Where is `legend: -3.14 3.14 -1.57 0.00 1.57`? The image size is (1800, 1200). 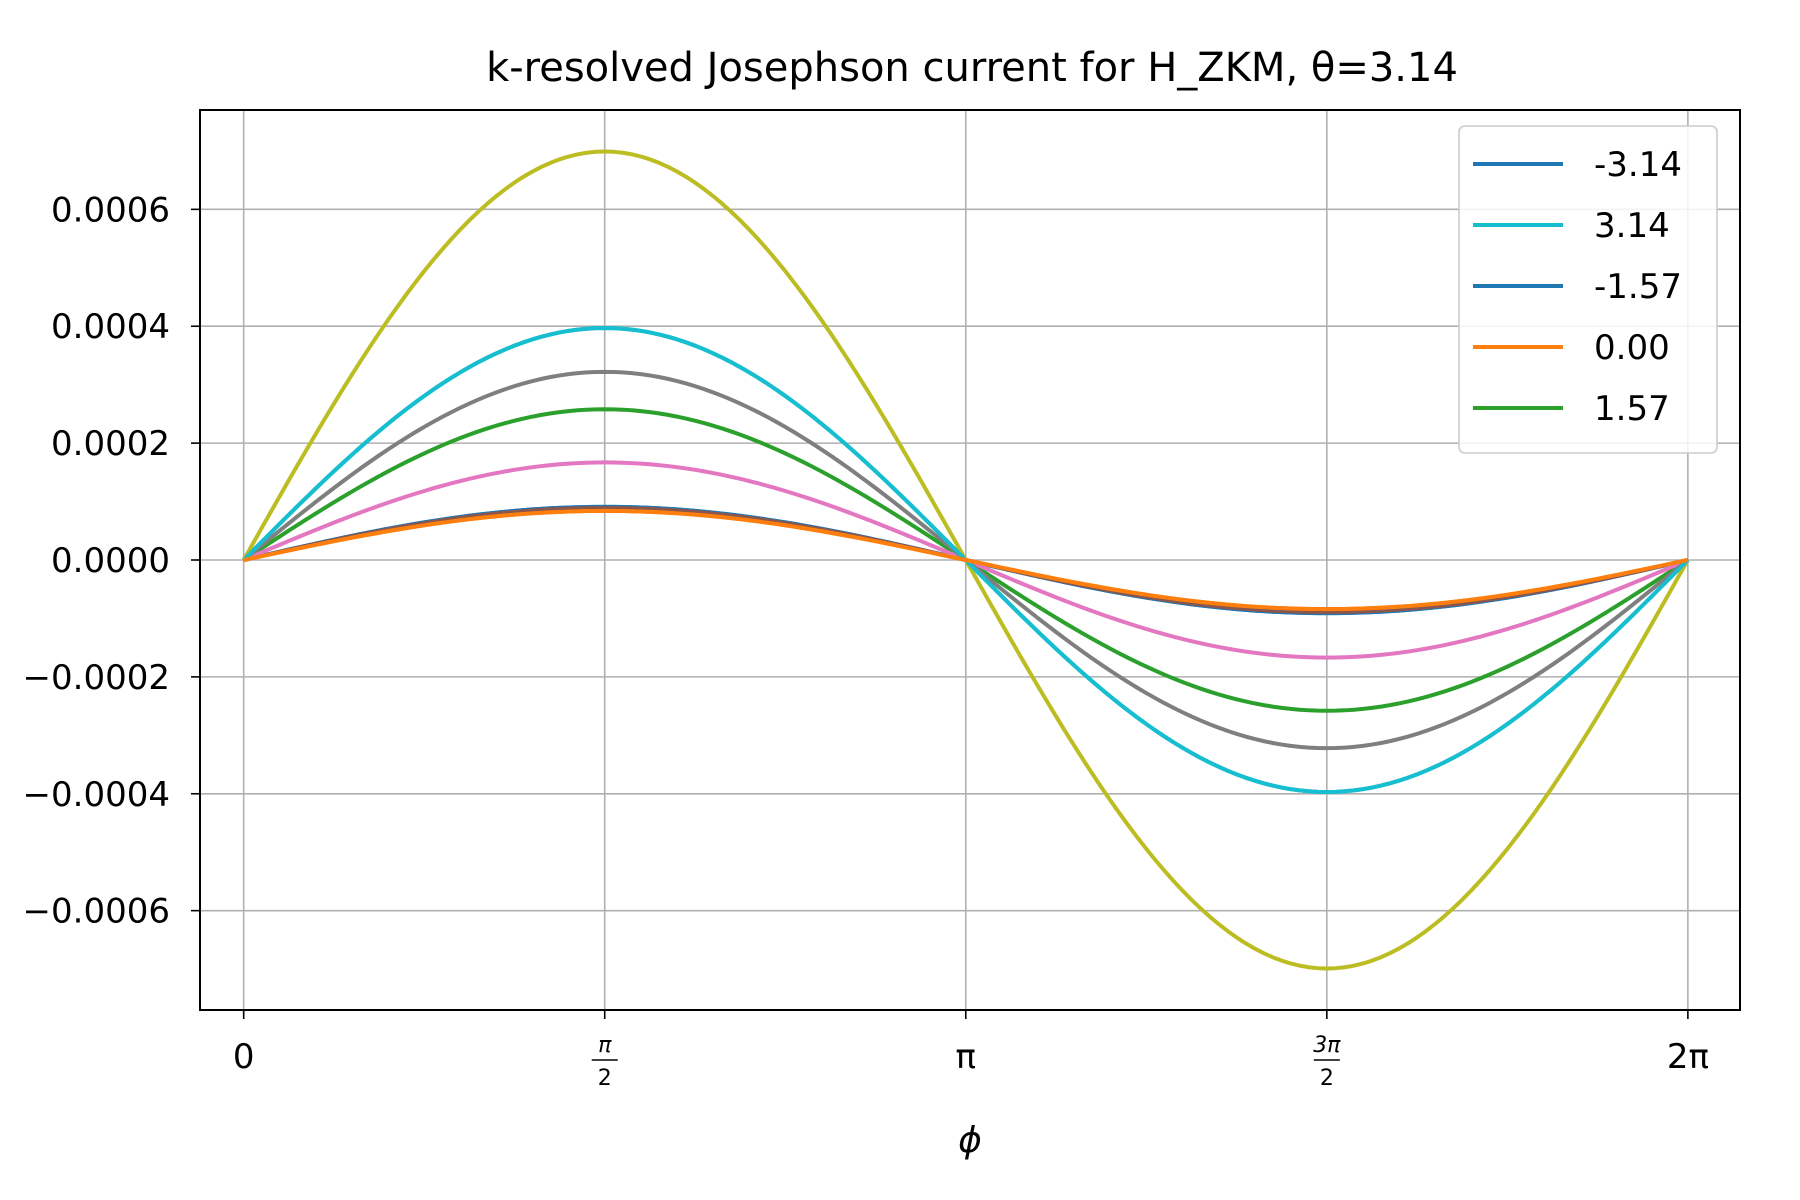
legend: -3.14 3.14 -1.57 0.00 1.57 is located at coordinates (1588, 289).